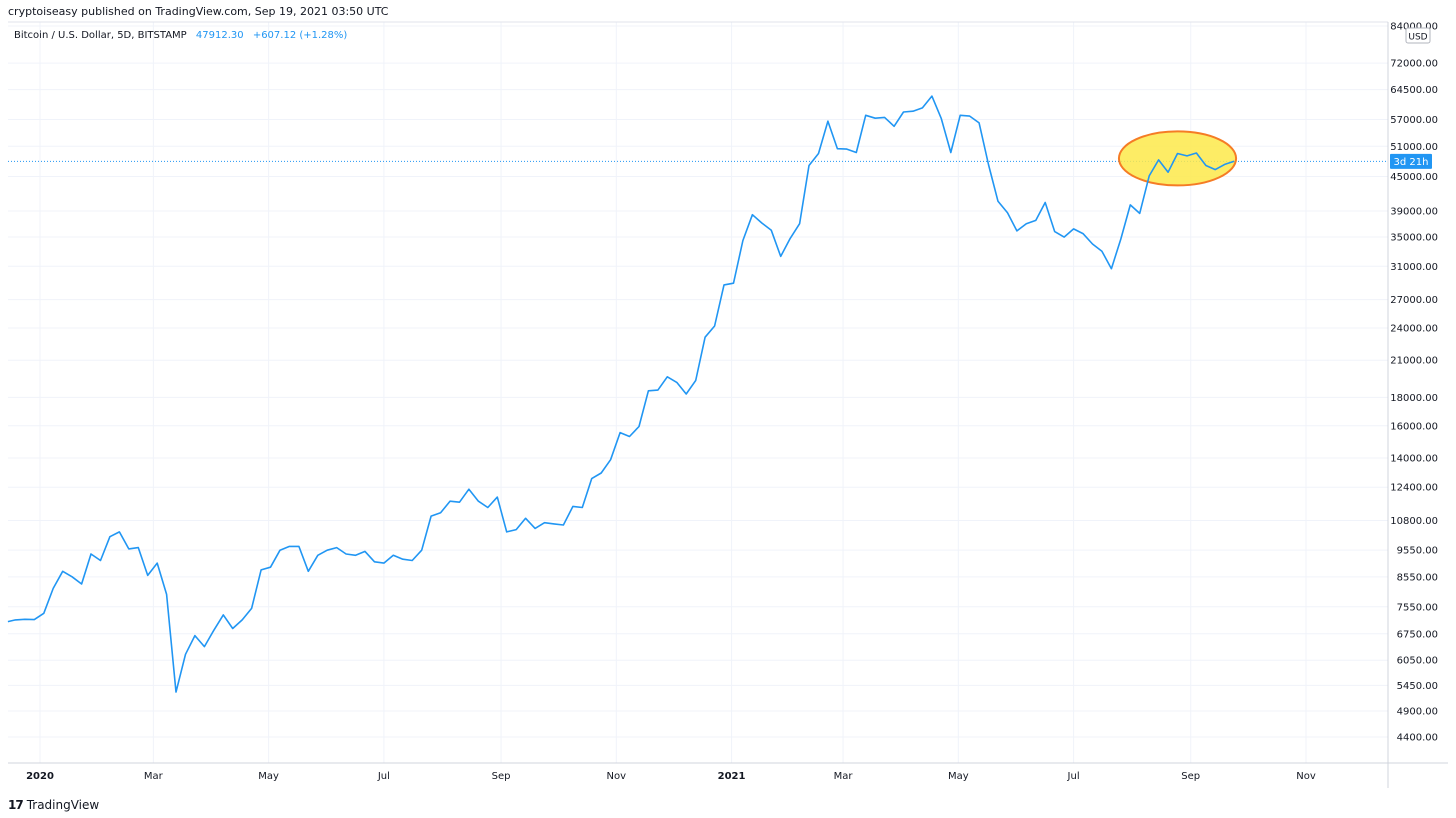 The image size is (1456, 818). What do you see at coordinates (1414, 147) in the screenshot?
I see `price-tick-label: 51000.00` at bounding box center [1414, 147].